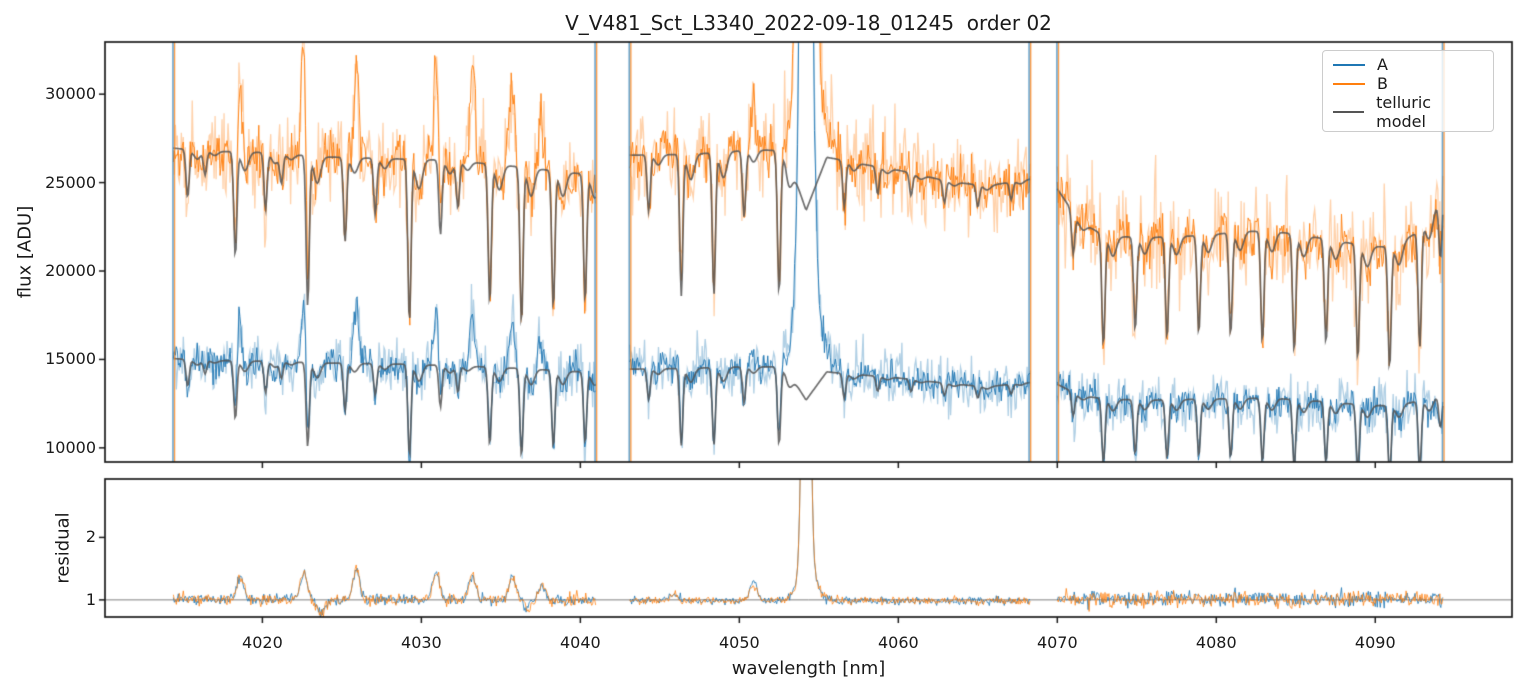 Image resolution: width=1520 pixels, height=696 pixels. I want to click on legend-label-a: A, so click(1382, 64).